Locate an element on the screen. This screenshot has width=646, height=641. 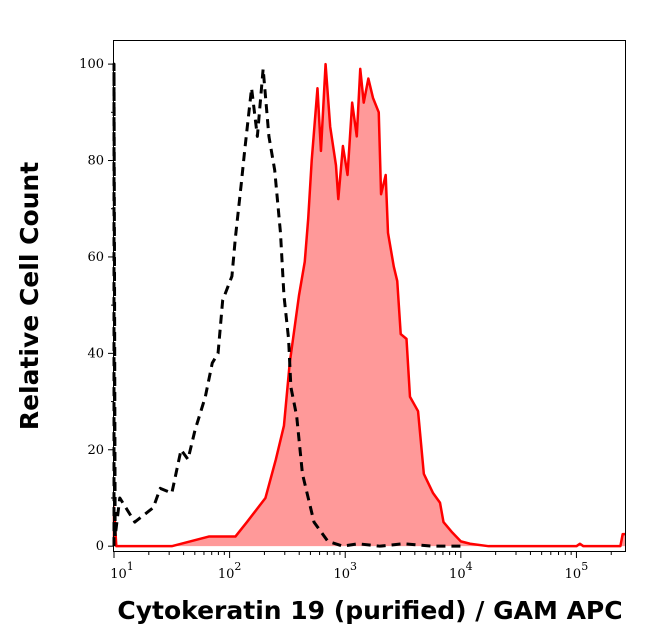
y-axis-title: Relative Cell Count is located at coordinates (29, 296).